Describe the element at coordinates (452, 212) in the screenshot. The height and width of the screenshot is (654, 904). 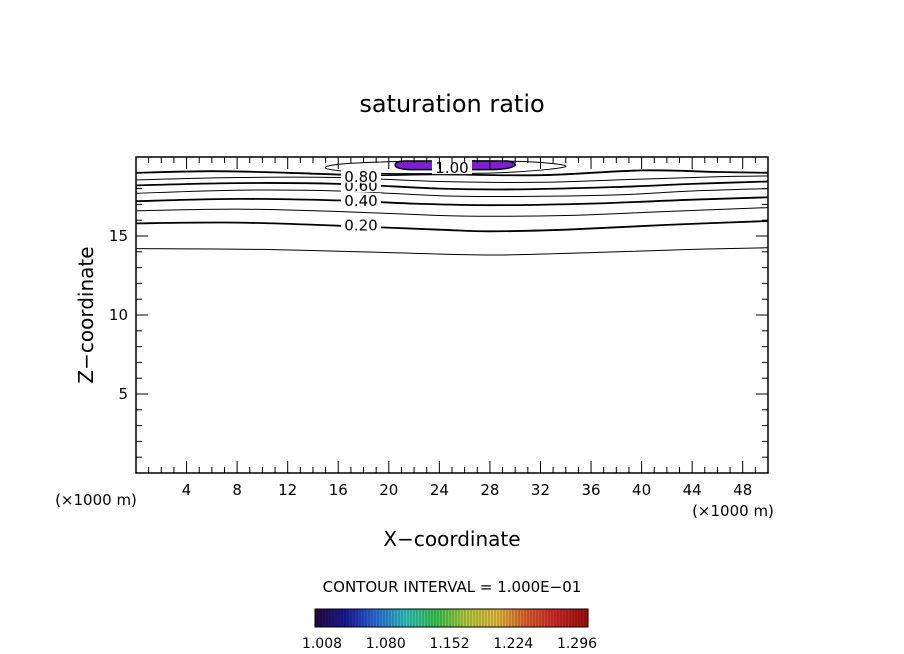
I see `contour-line-0.30` at that location.